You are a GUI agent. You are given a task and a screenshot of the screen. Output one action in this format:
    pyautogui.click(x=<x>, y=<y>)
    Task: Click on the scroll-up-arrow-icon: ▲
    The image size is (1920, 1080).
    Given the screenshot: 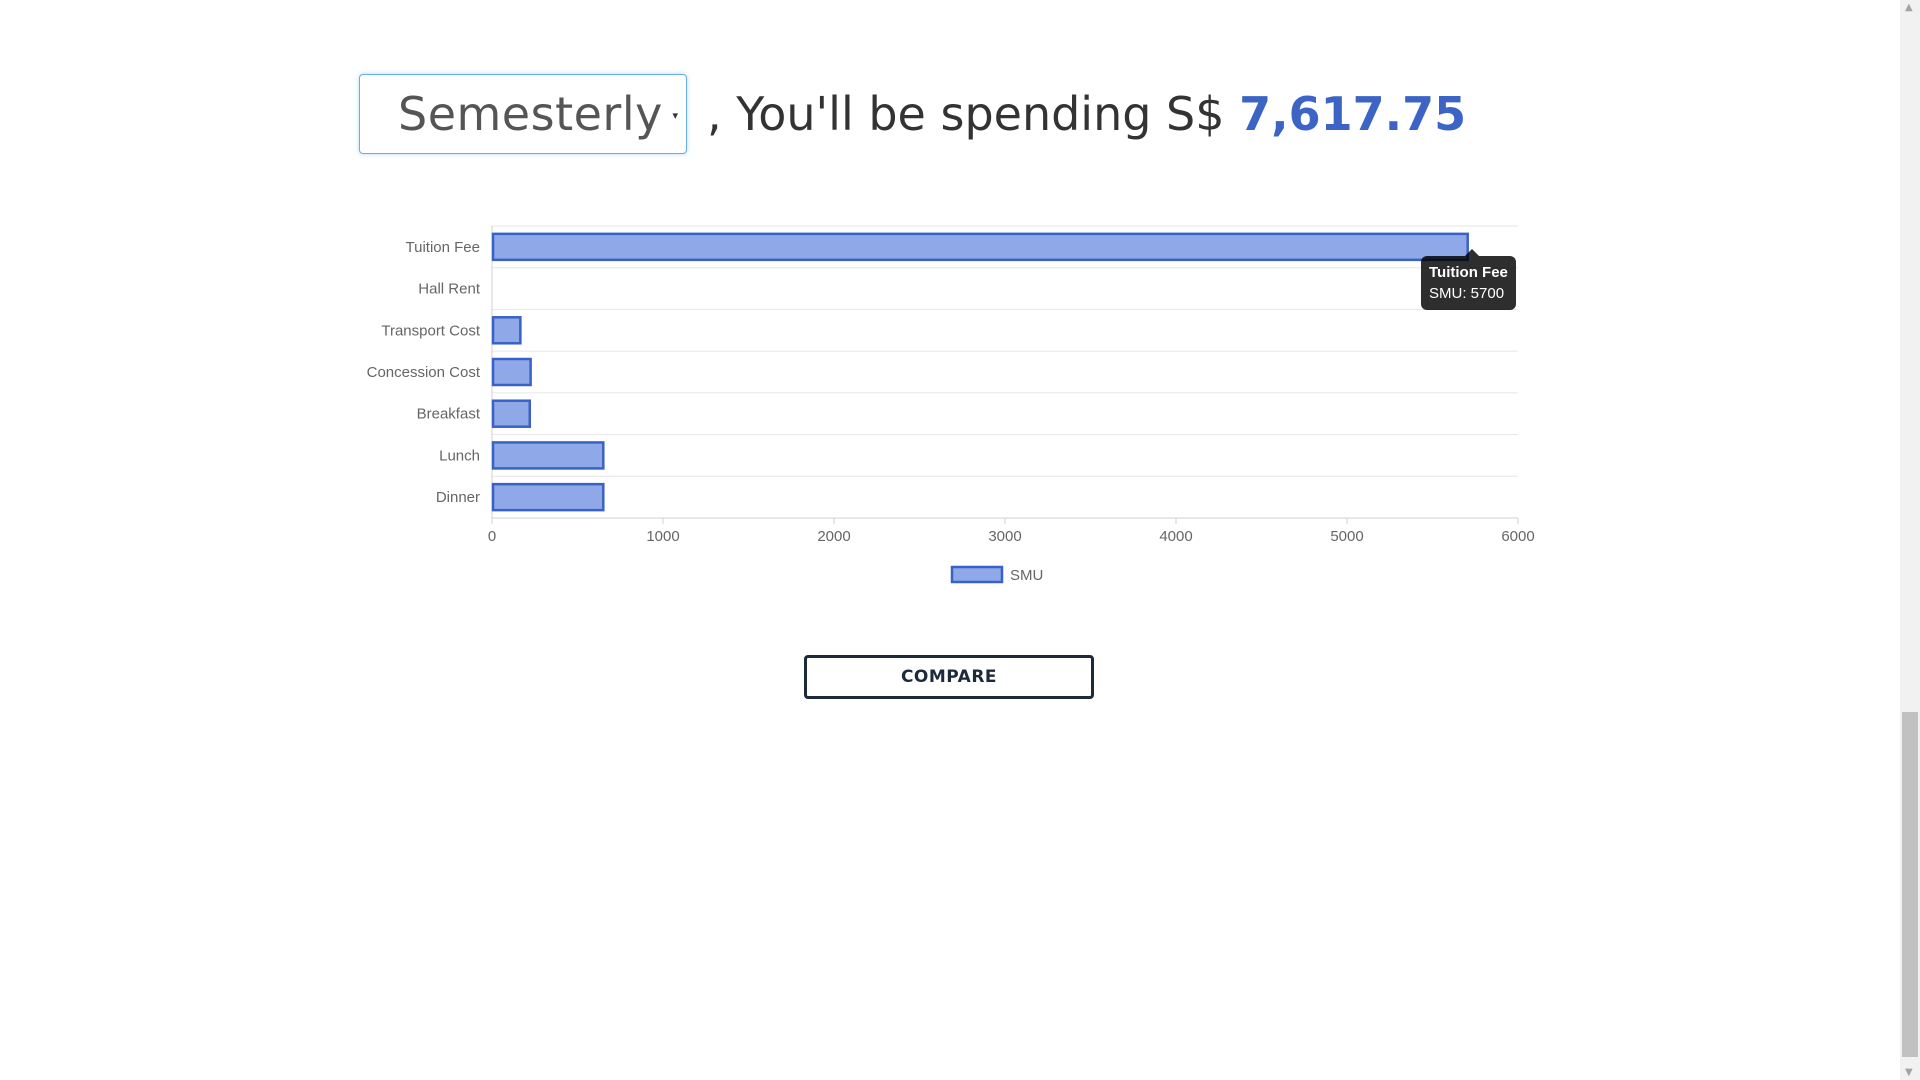 What is the action you would take?
    pyautogui.click(x=1909, y=7)
    